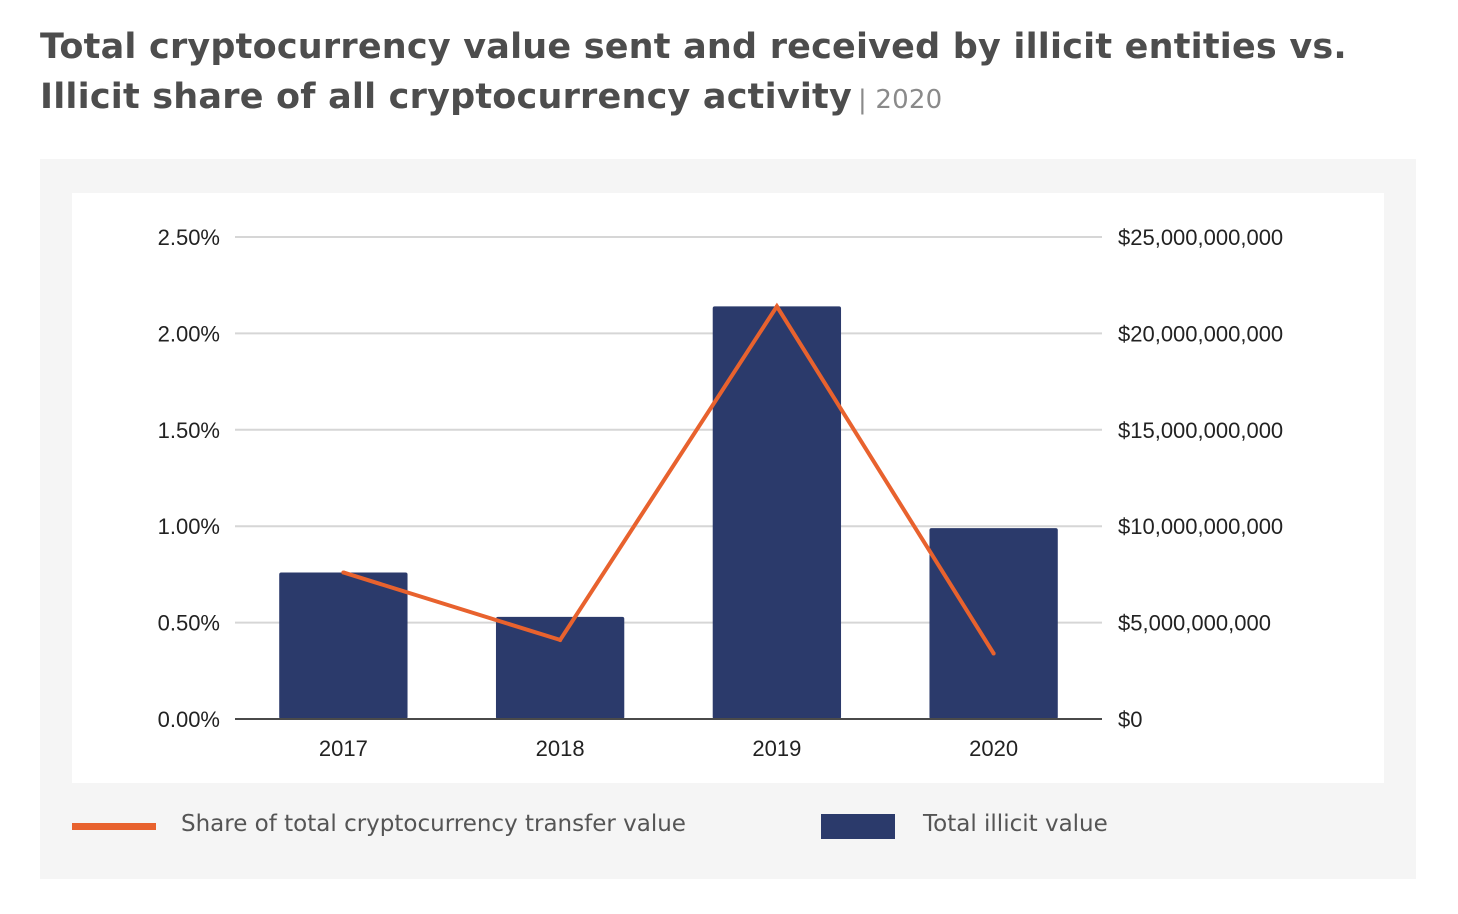 The image size is (1458, 914). Describe the element at coordinates (993, 653) in the screenshot. I see `share-point-2020` at that location.